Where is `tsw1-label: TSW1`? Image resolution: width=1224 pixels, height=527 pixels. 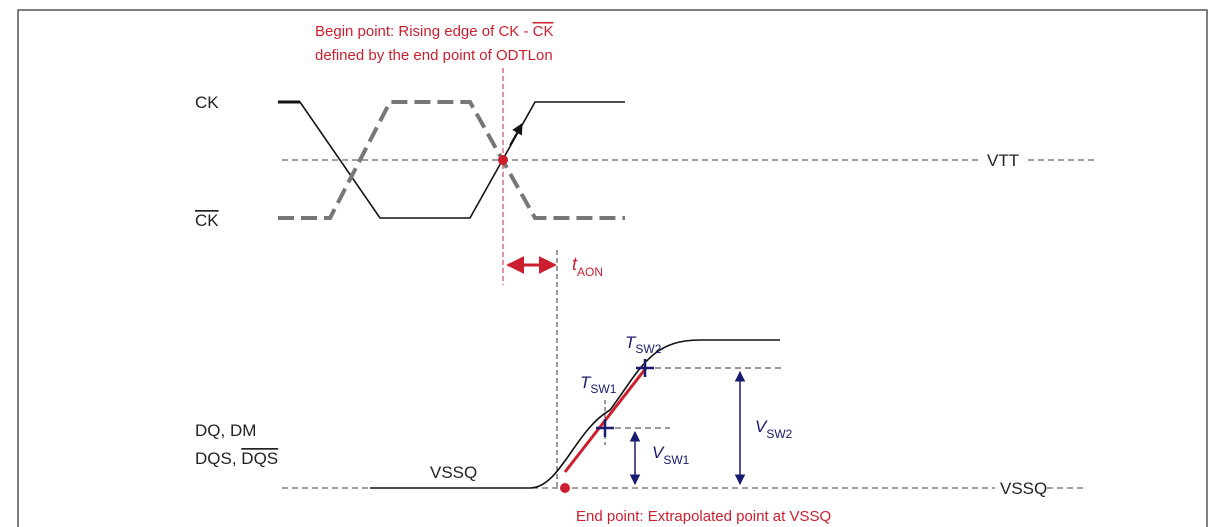 tsw1-label: TSW1 is located at coordinates (598, 384).